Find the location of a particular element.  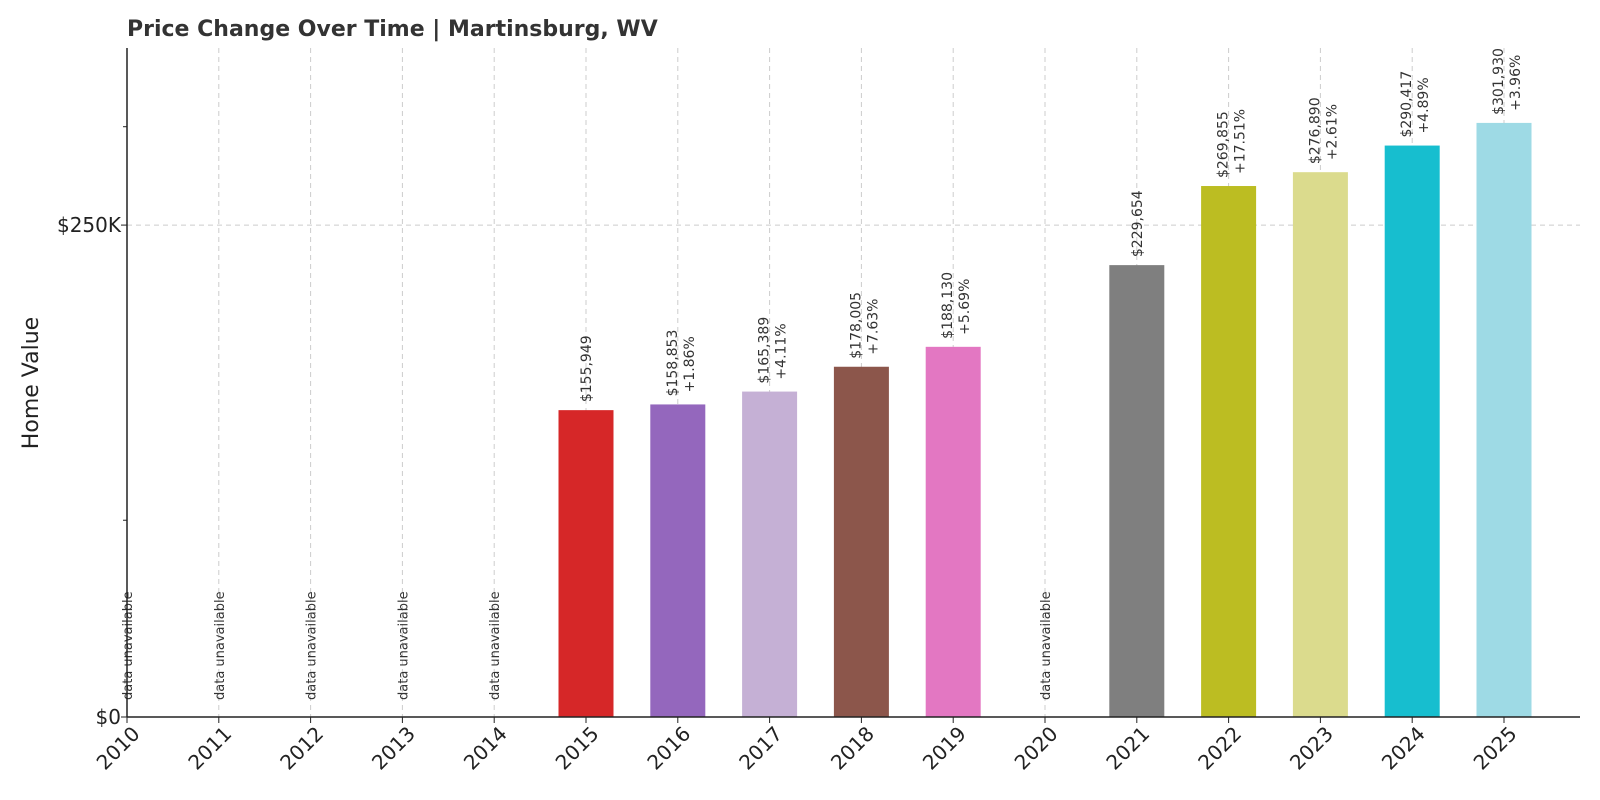

x-tick-label: 2018 is located at coordinates (852, 748).